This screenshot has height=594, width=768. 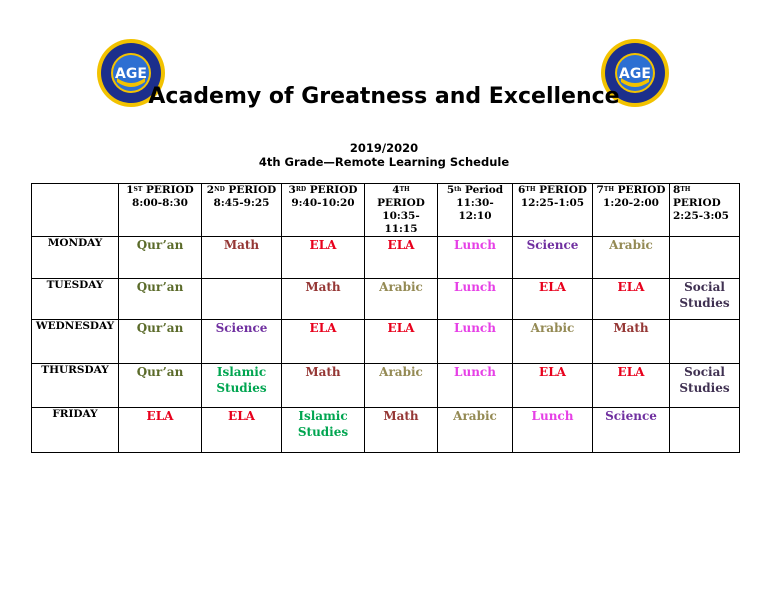 I want to click on school-year: 2019/2020, so click(x=384, y=148).